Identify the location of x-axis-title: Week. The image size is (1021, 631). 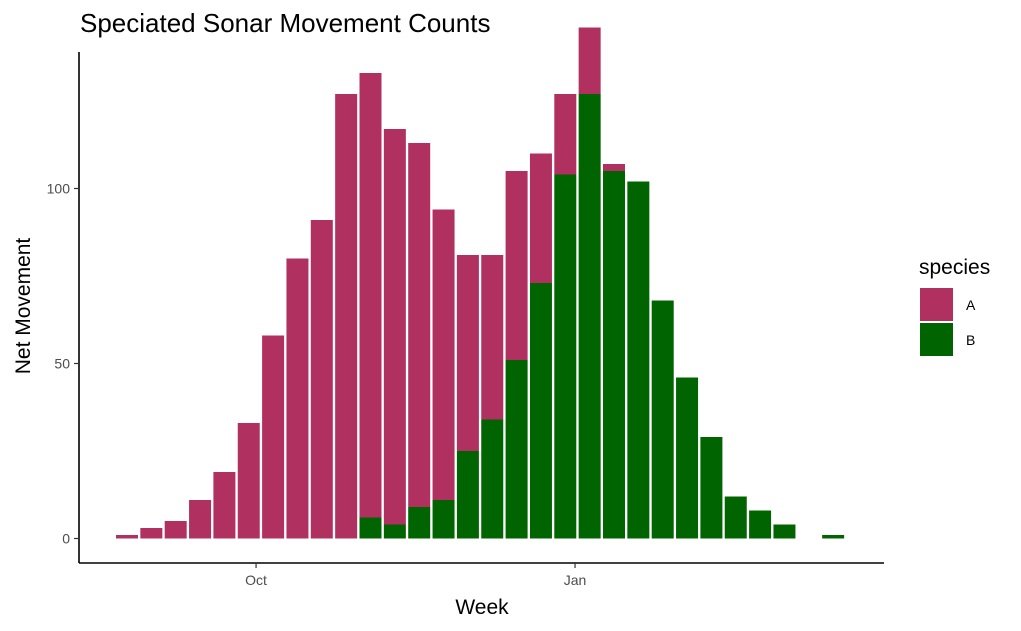
(482, 607).